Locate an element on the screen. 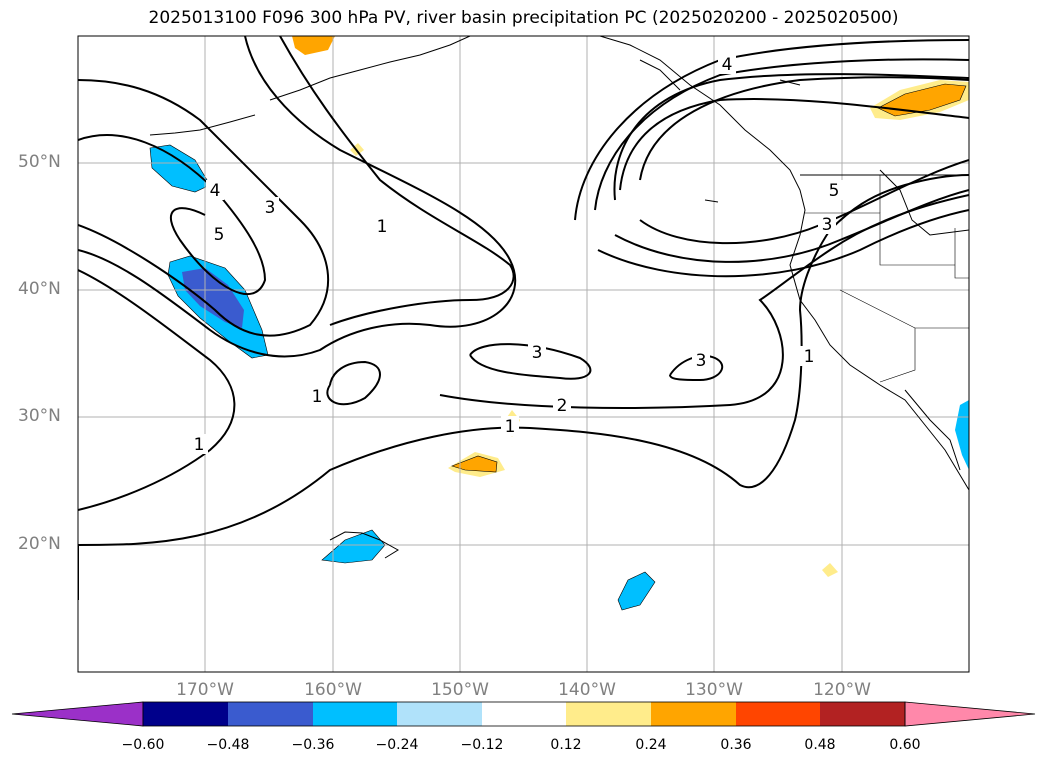 The width and height of the screenshot is (1047, 765). colorbar is located at coordinates (523, 714).